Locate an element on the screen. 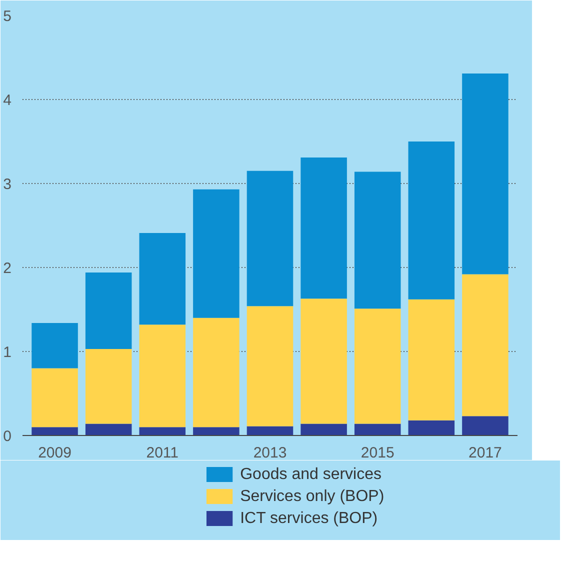 The height and width of the screenshot is (583, 562). y-tick-label: 4 is located at coordinates (7, 100).